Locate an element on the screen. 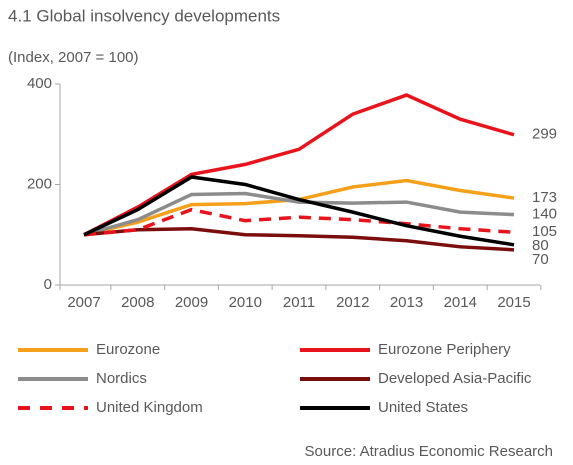 The image size is (573, 465). chart-title: 4.1 Global insolvency developments is located at coordinates (144, 15).